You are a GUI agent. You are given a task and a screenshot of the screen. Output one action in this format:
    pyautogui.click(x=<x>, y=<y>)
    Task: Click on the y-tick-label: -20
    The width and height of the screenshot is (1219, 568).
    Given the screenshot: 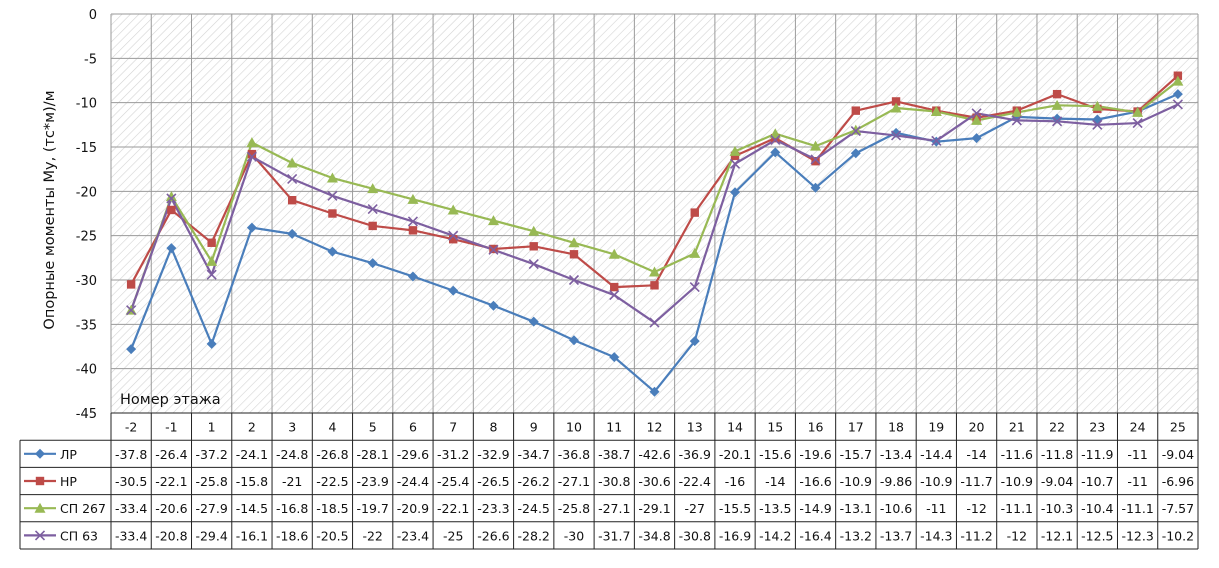 What is the action you would take?
    pyautogui.click(x=86, y=192)
    